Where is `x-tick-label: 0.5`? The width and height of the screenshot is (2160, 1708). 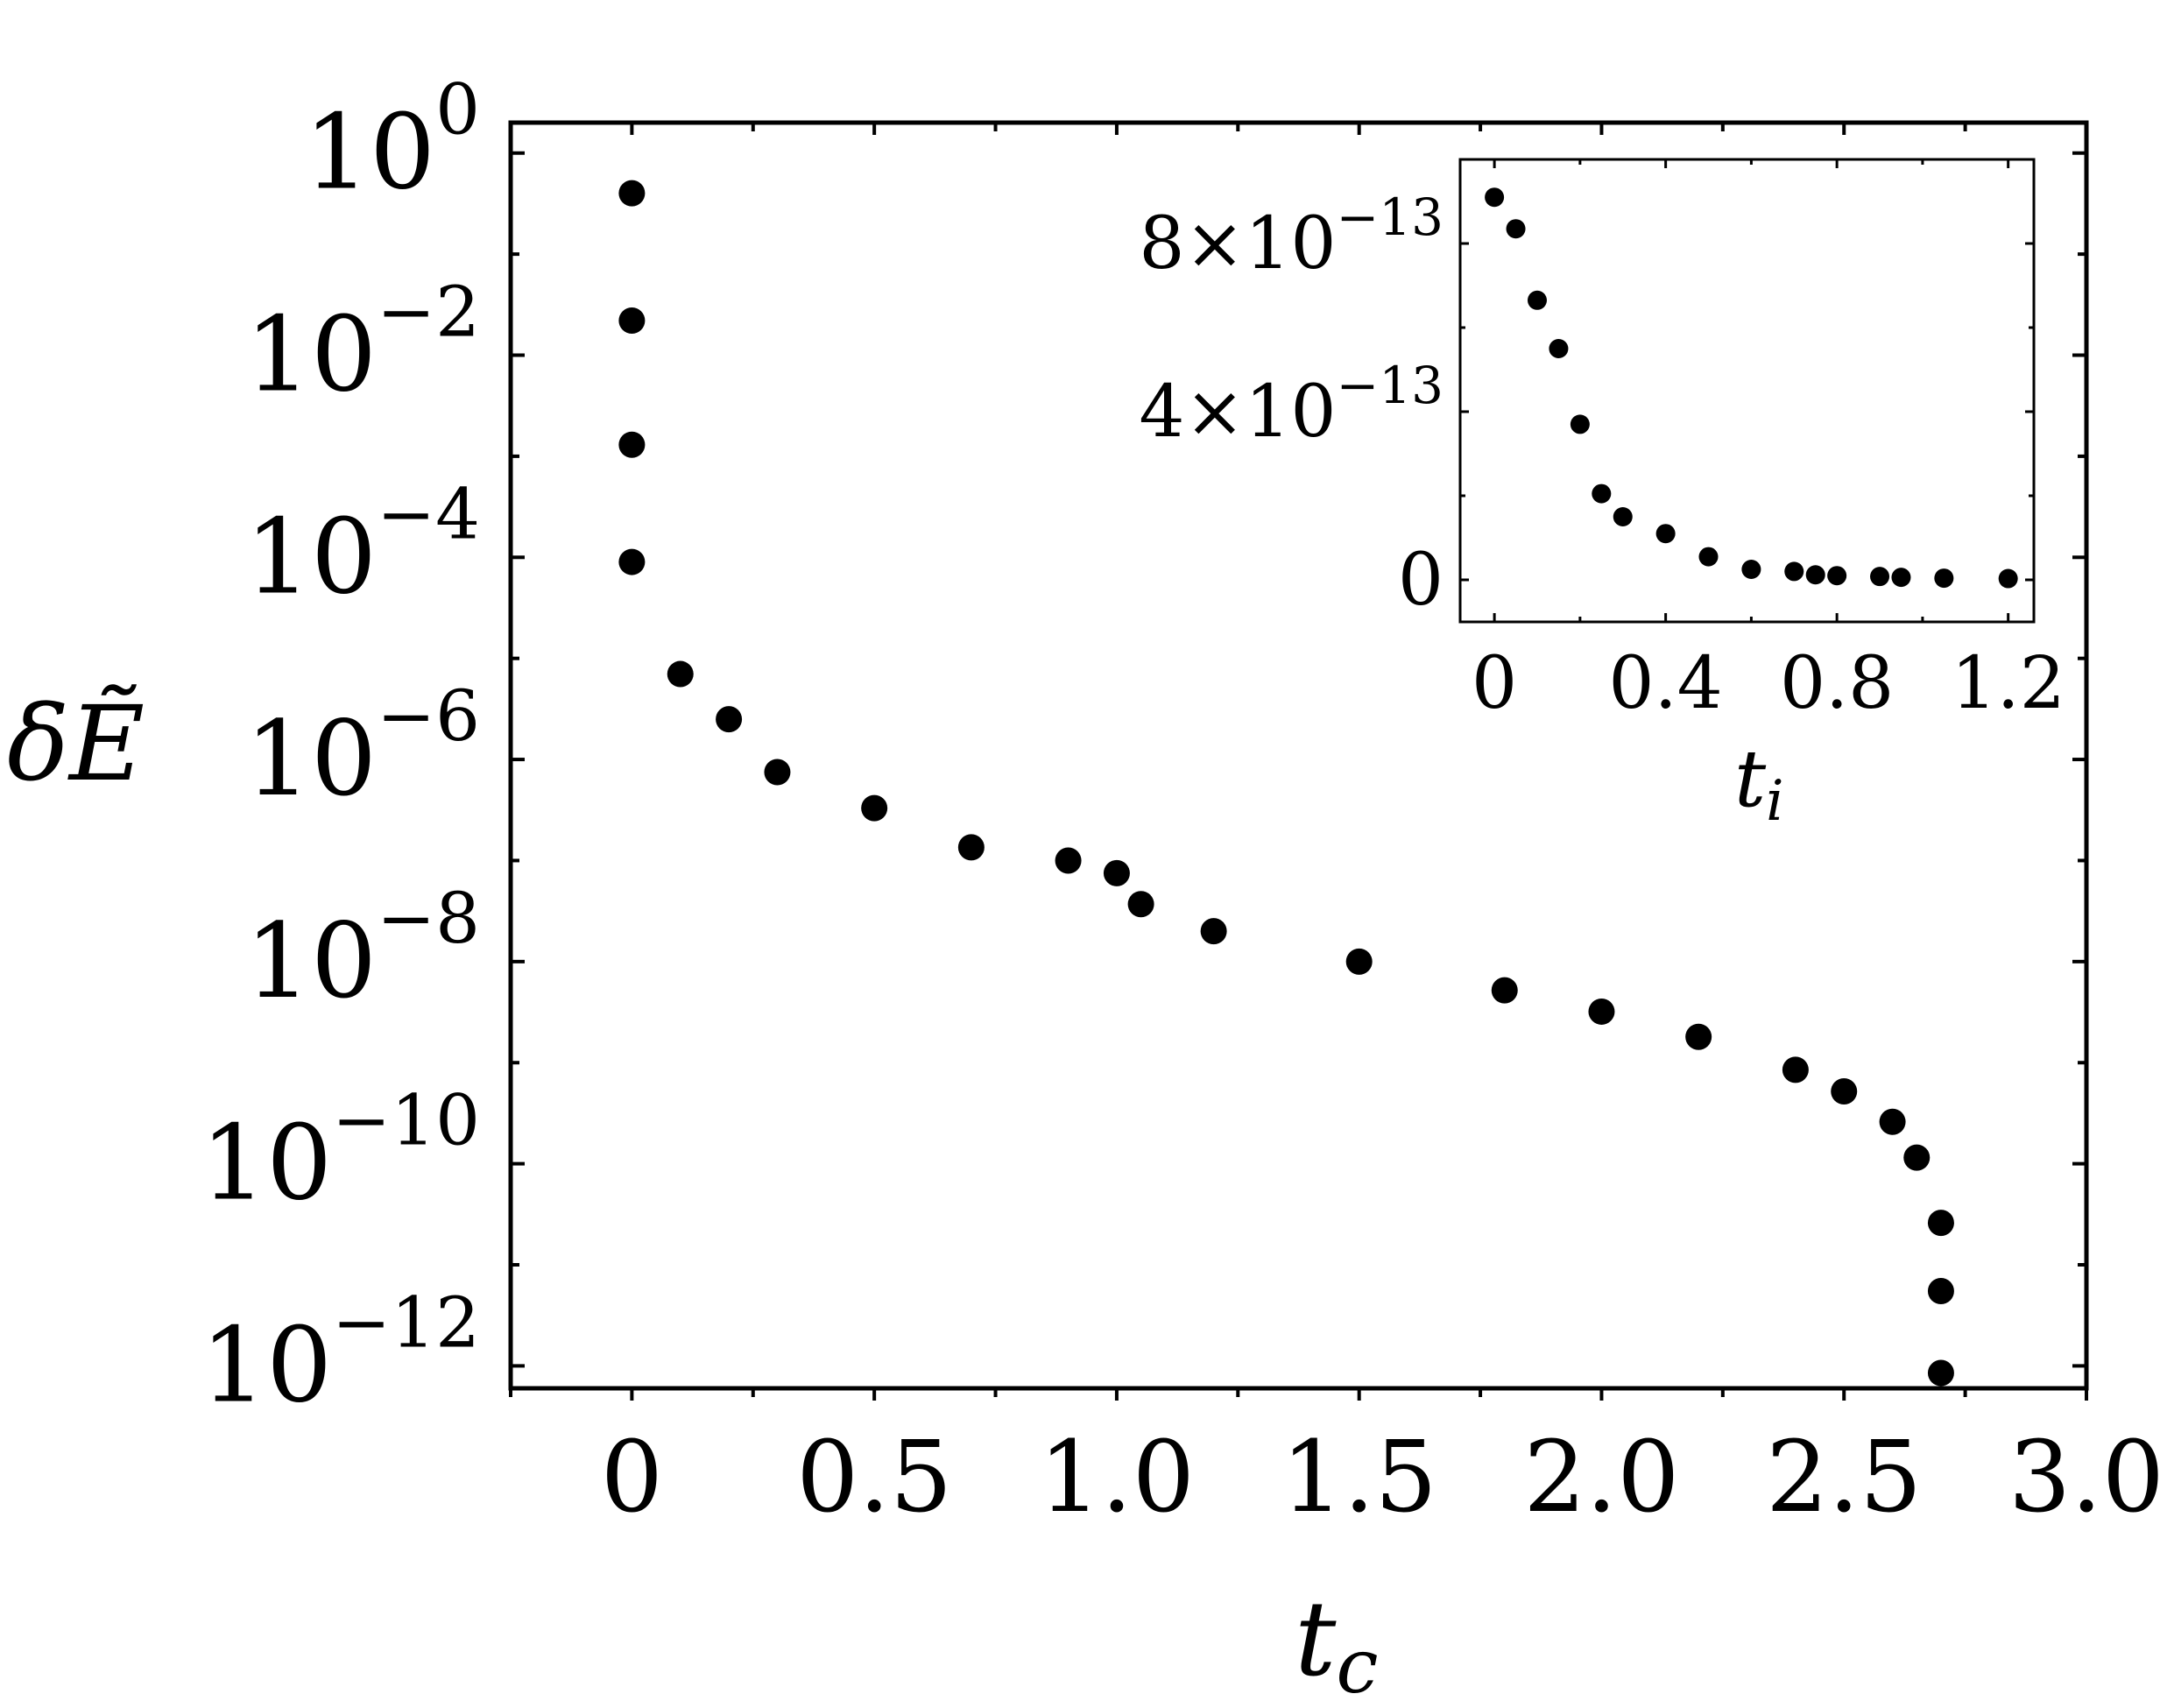 x-tick-label: 0.5 is located at coordinates (874, 1478).